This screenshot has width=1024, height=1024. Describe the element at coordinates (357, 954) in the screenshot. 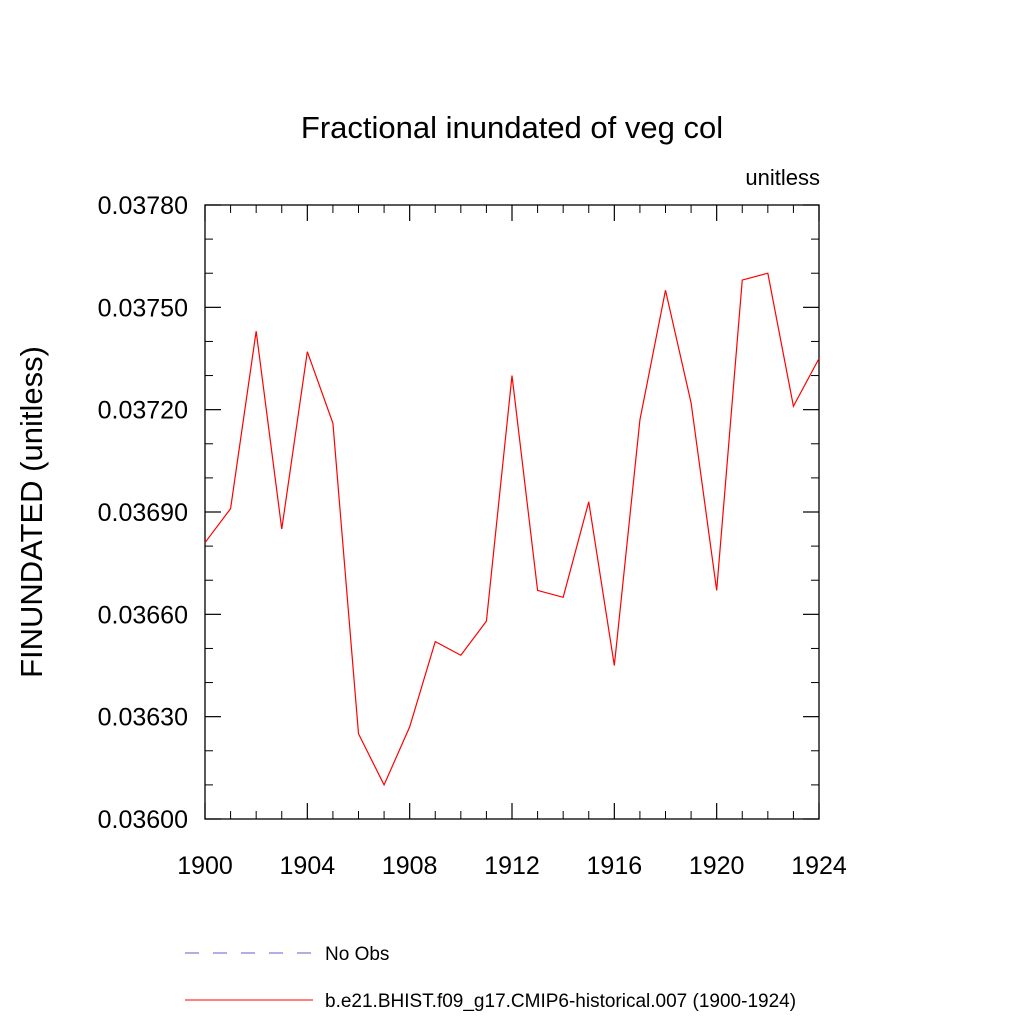

I see `legend-label-0: No Obs` at that location.